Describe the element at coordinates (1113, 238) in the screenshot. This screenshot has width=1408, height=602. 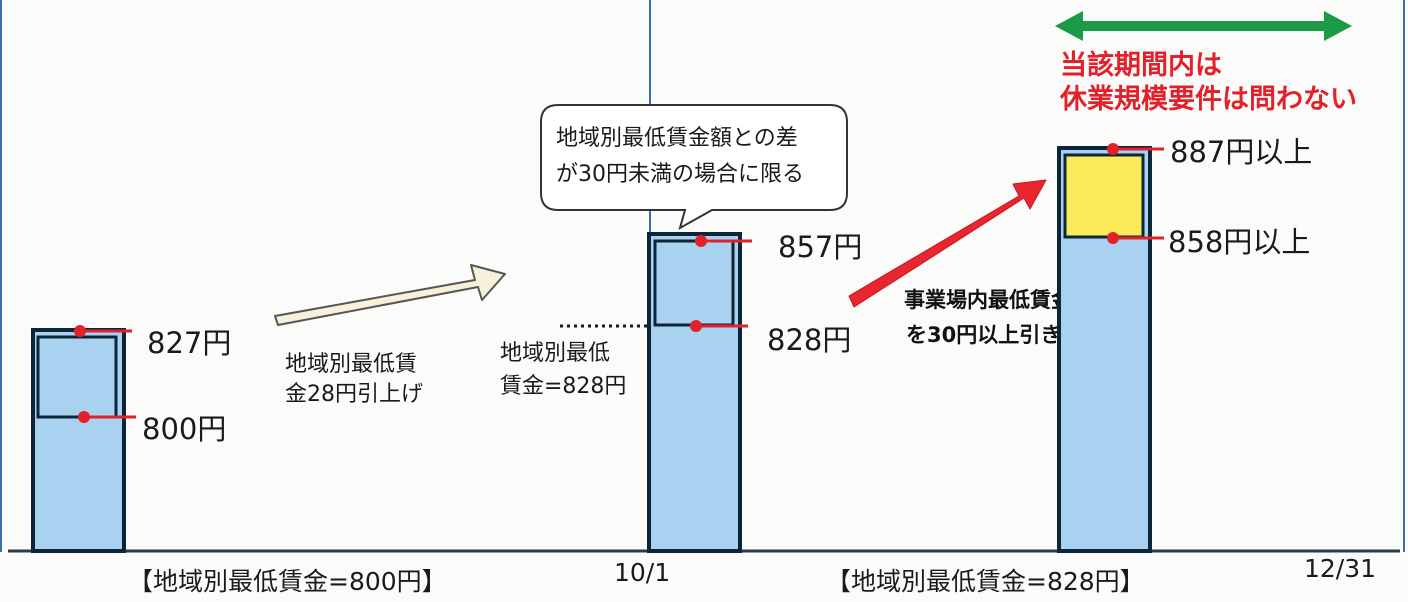
I see `bar-3-bottom-marker-dot` at that location.